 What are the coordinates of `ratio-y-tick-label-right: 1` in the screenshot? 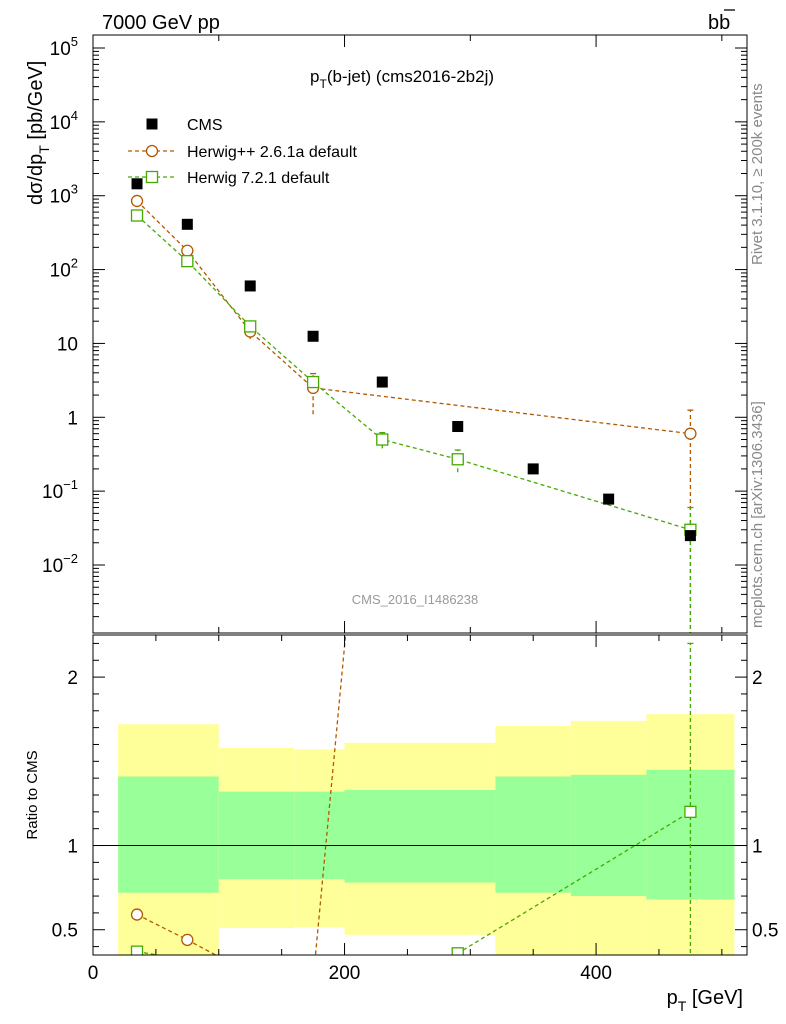 It's located at (757, 847).